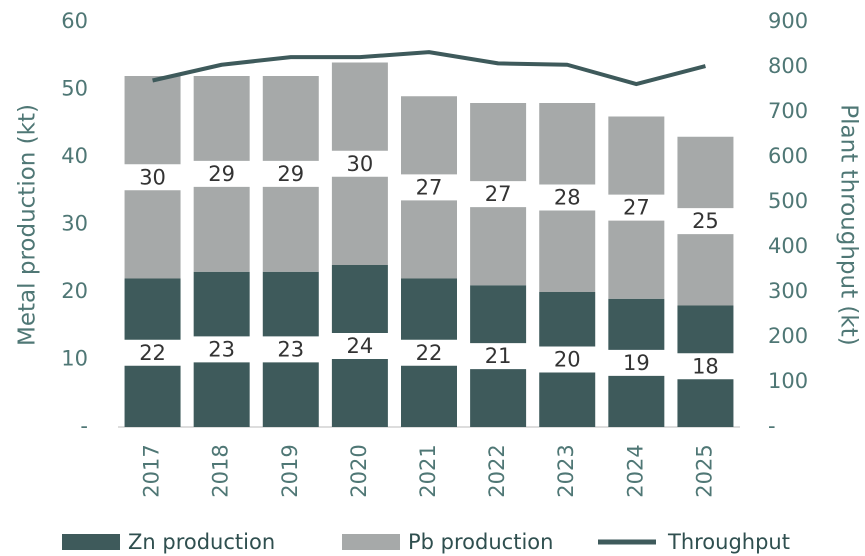 Image resolution: width=865 pixels, height=556 pixels. I want to click on x-tick-label: 2025, so click(704, 470).